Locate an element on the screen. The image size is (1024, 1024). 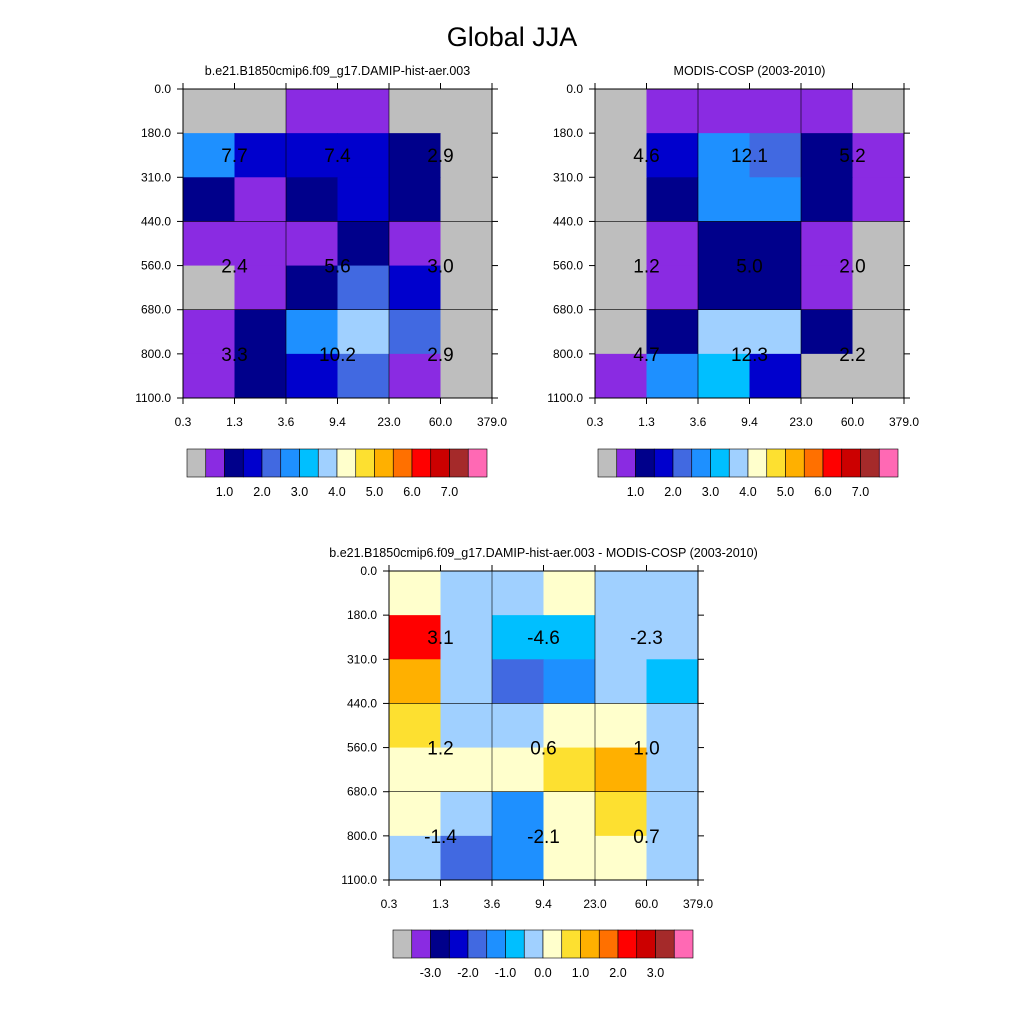
y-tick-label: 560.0 is located at coordinates (568, 266).